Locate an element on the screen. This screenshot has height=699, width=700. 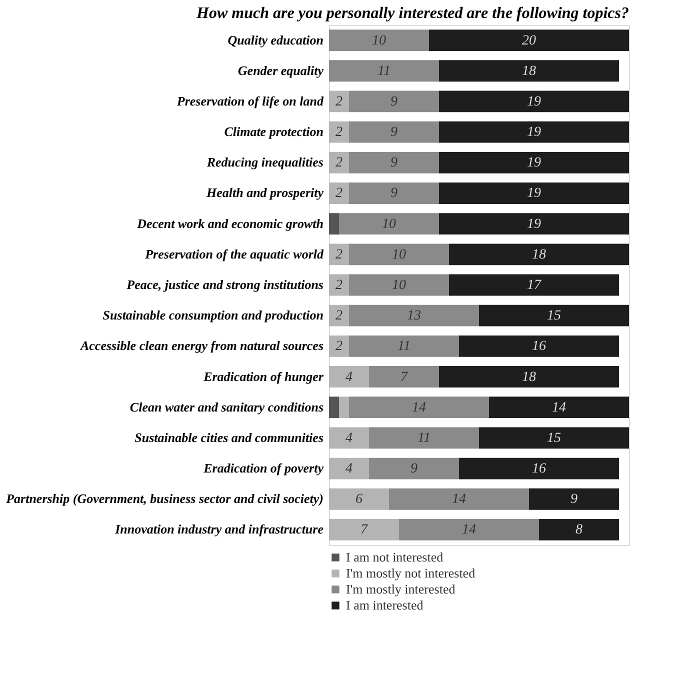
data-label: 13 is located at coordinates (414, 316).